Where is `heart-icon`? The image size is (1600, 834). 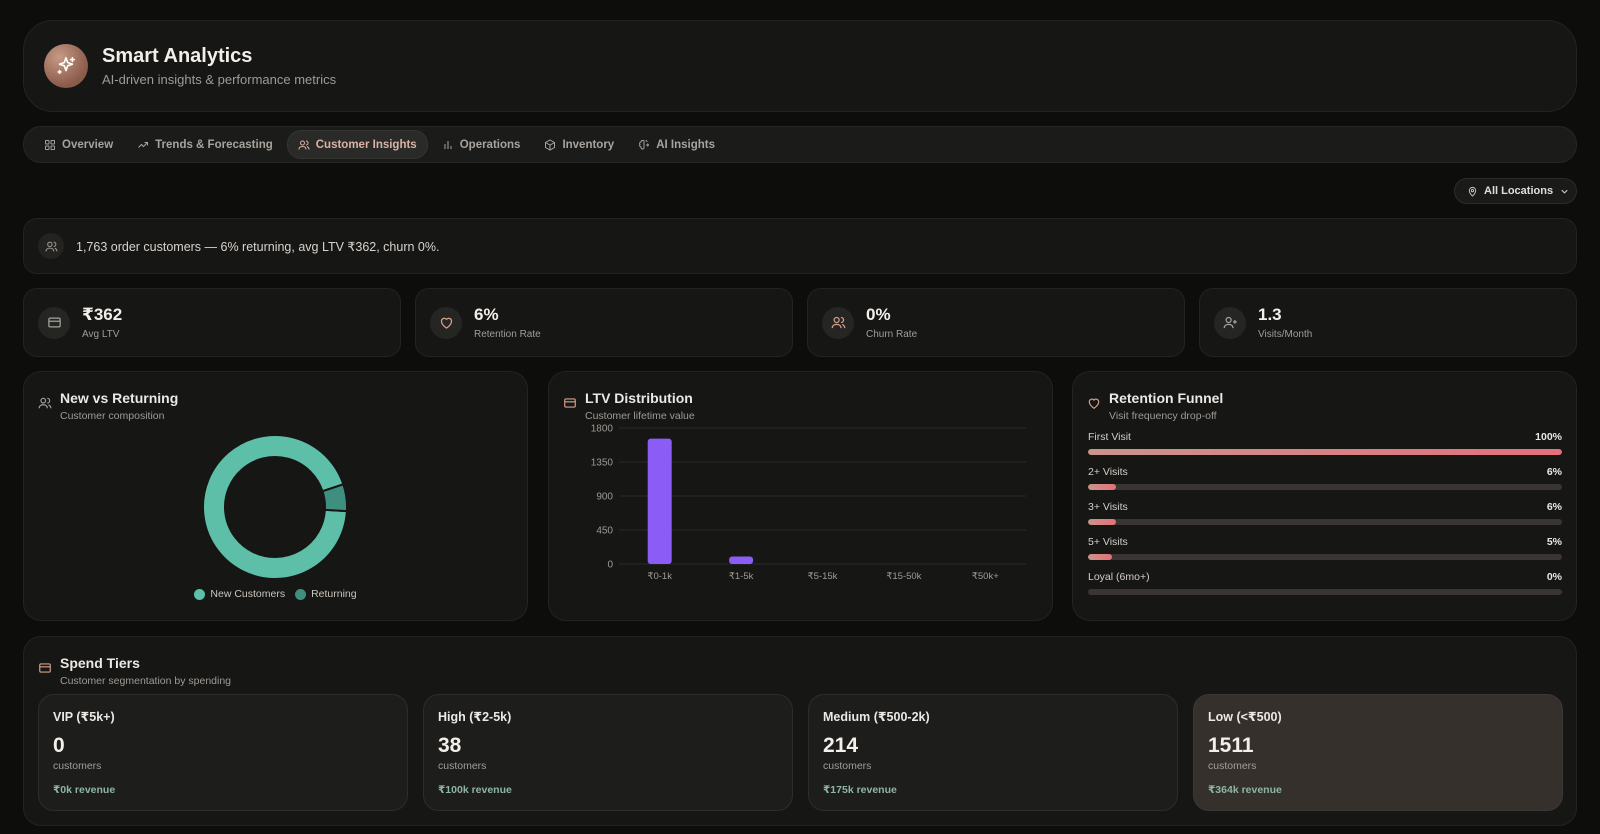
heart-icon is located at coordinates (446, 322).